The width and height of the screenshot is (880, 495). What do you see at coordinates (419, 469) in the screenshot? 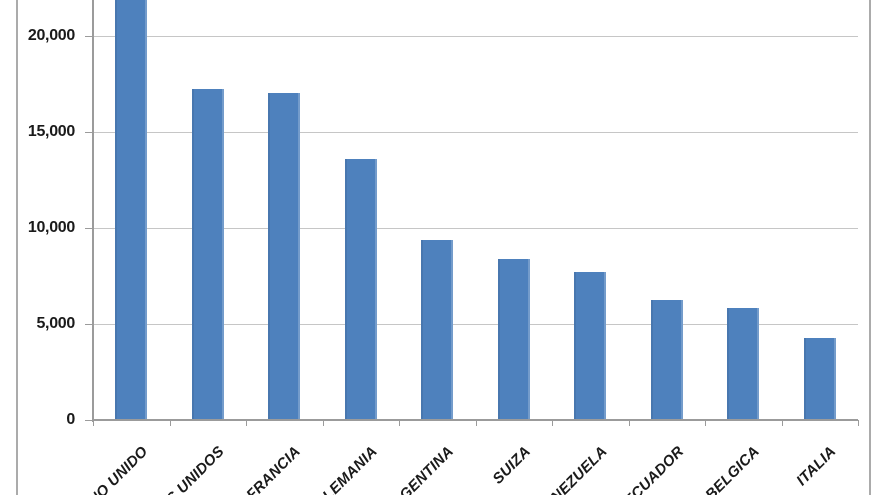
I see `x-category-label: ARGENTINA` at bounding box center [419, 469].